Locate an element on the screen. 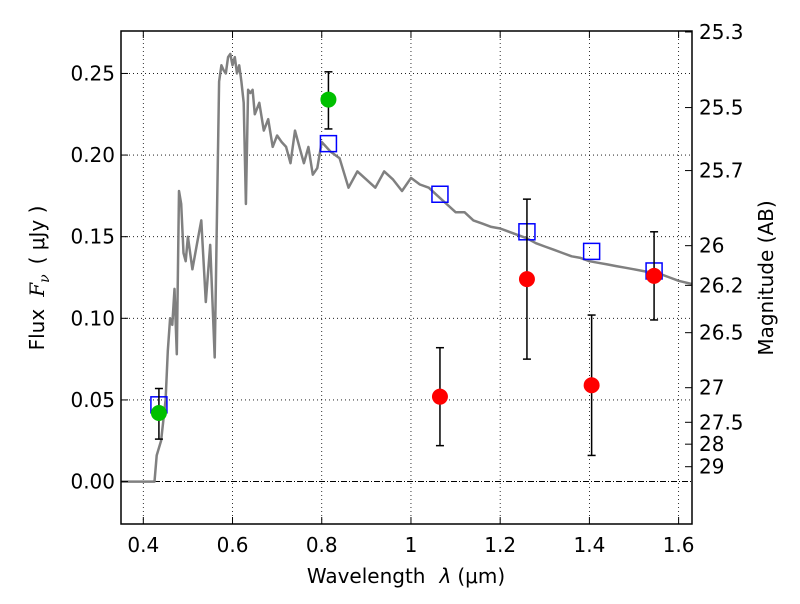  y-right-tick-label: 25.7 is located at coordinates (721, 171).